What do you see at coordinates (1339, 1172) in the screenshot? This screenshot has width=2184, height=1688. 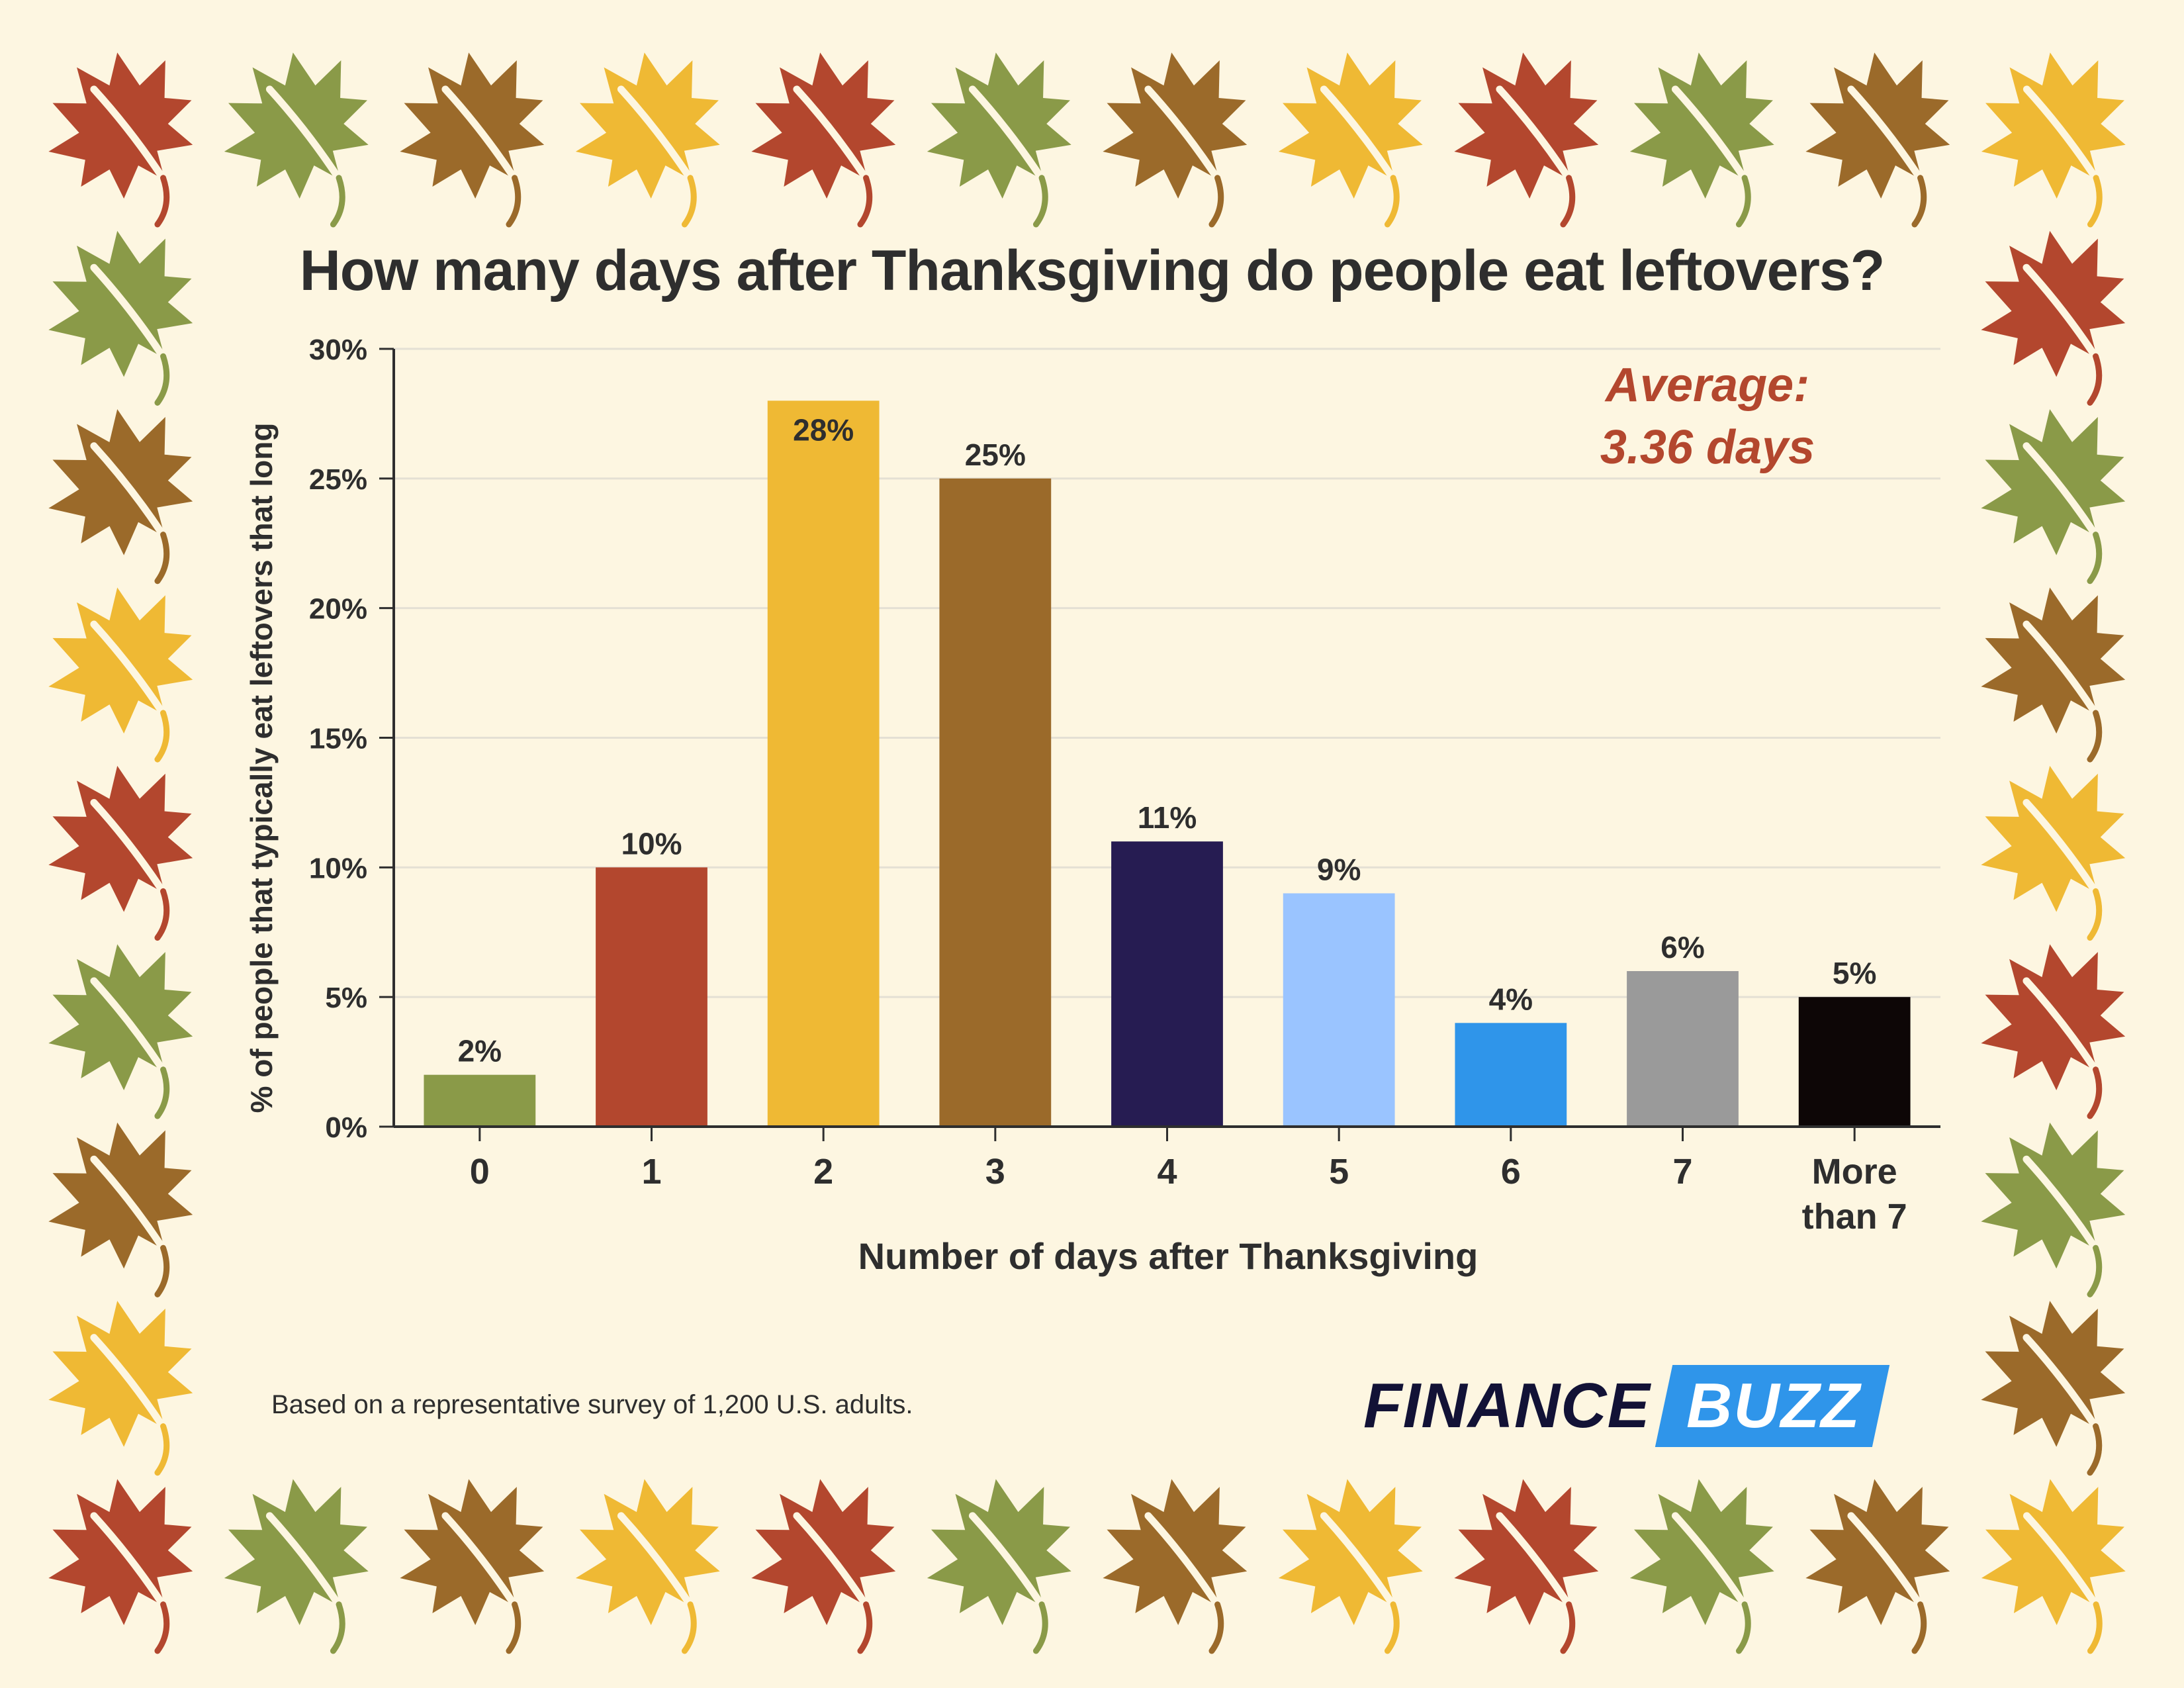 I see `x-tick-label: 5` at bounding box center [1339, 1172].